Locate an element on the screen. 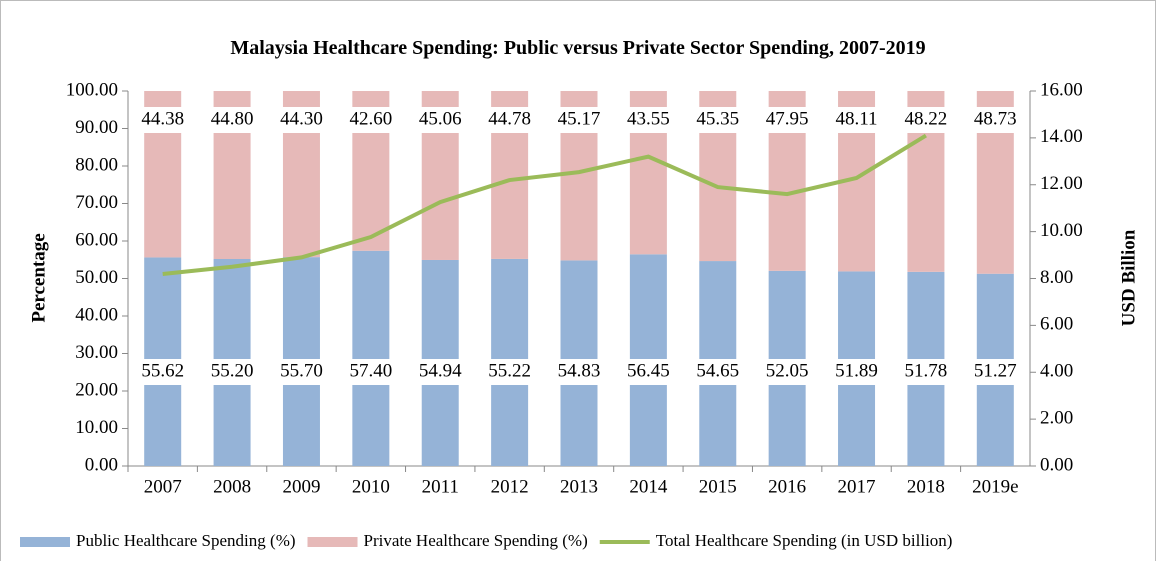 Image resolution: width=1157 pixels, height=561 pixels. x-tick-label: 2008 is located at coordinates (232, 486).